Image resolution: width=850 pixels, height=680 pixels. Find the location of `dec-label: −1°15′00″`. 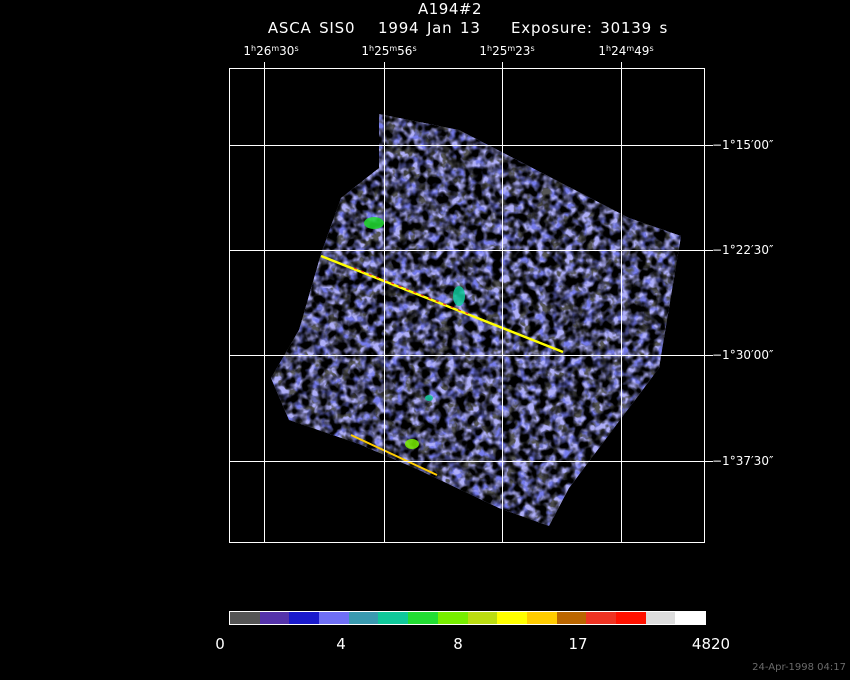

dec-label: −1°15′00″ is located at coordinates (743, 145).